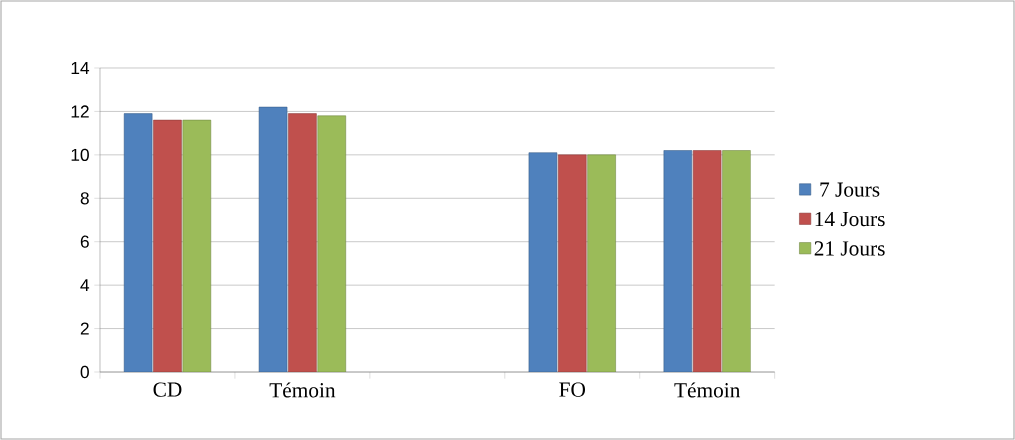 The width and height of the screenshot is (1015, 440). Describe the element at coordinates (849, 248) in the screenshot. I see `legend-label: 21 Jours` at that location.